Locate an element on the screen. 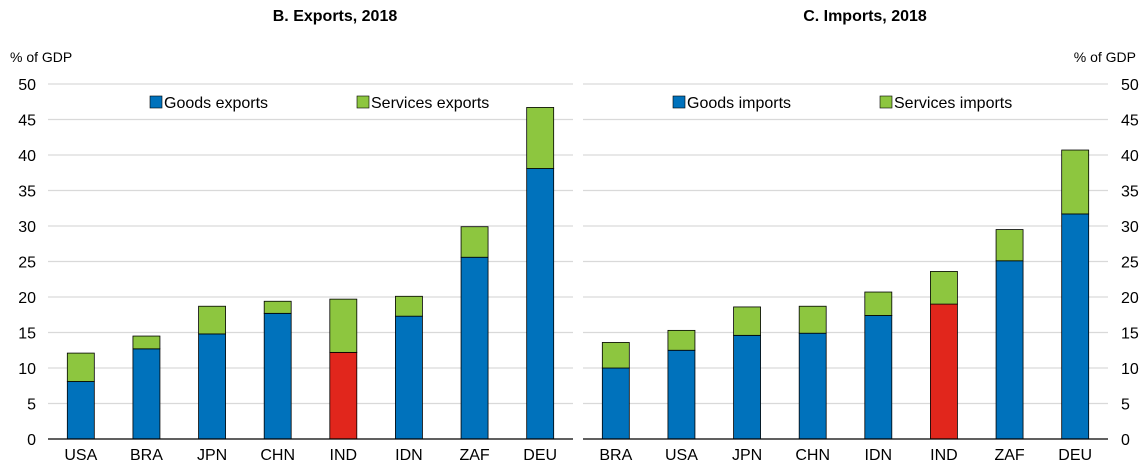  exports-y-tick-label: 40 is located at coordinates (27, 156).